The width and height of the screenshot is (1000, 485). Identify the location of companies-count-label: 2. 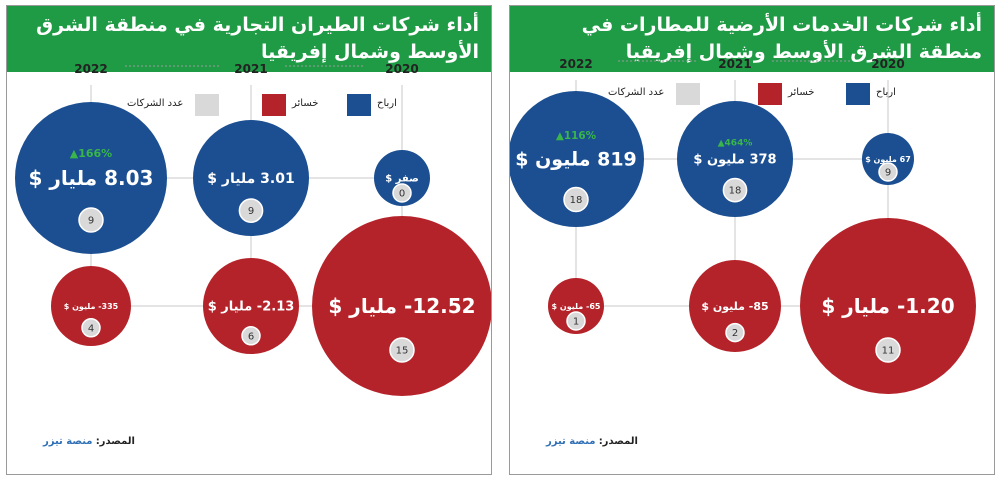
(735, 333).